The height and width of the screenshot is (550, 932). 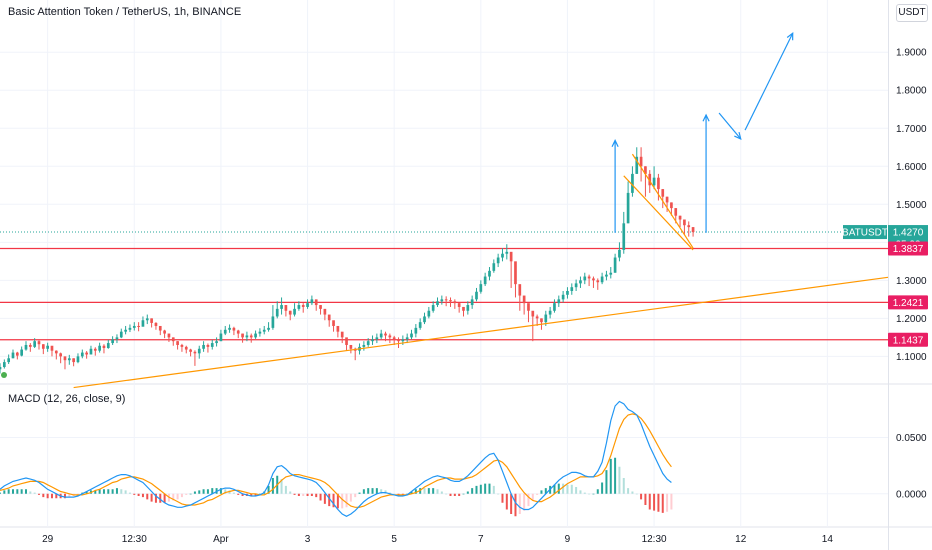 I want to click on time-tick-label: 7, so click(x=481, y=539).